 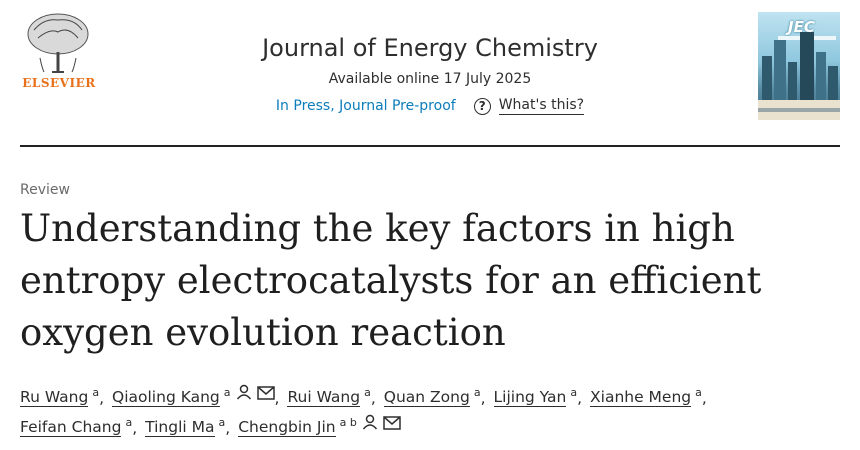 I want to click on article-type: Review, so click(x=45, y=190).